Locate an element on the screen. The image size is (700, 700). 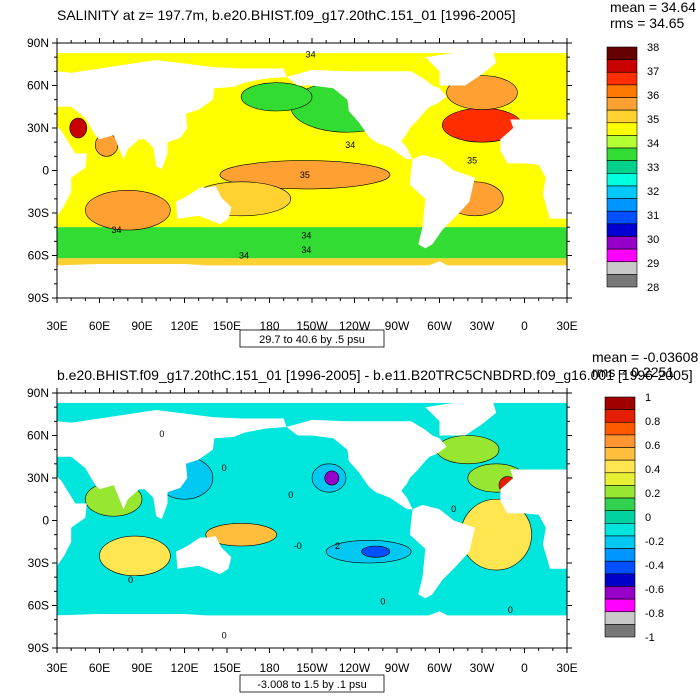
mean-label: mean = -0.03608 is located at coordinates (645, 357).